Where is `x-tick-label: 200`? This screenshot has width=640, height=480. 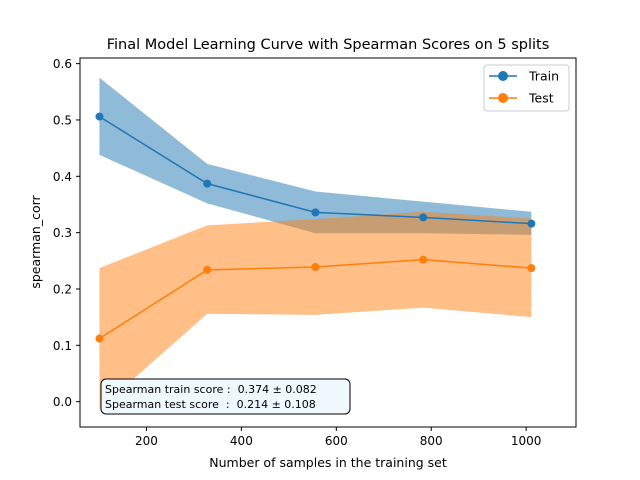 x-tick-label: 200 is located at coordinates (146, 441).